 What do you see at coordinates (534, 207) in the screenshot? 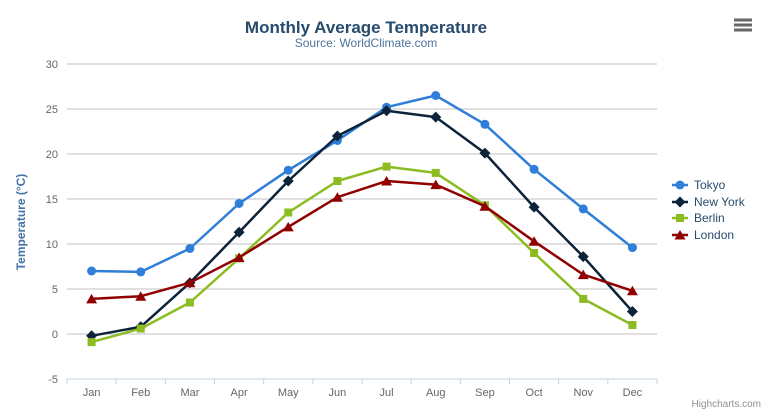
I see `data-point-new-york-oct` at bounding box center [534, 207].